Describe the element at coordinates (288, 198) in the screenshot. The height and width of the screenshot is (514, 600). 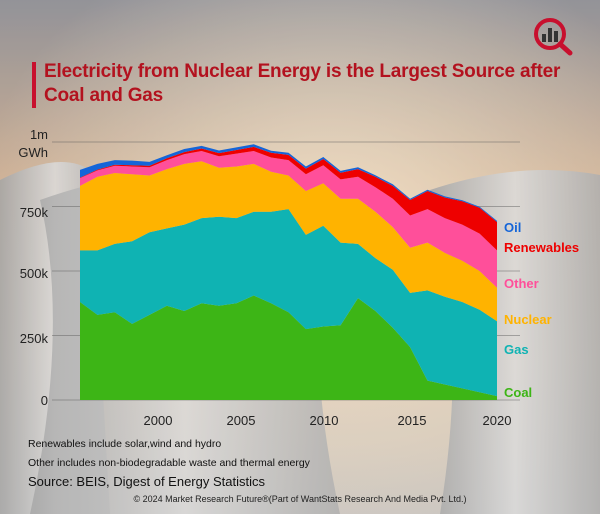
I see `area-renewables` at that location.